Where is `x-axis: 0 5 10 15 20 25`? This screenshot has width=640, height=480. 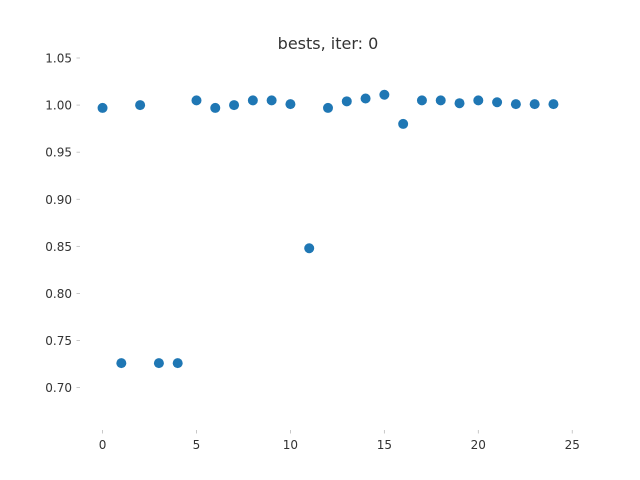
x-axis: 0 5 10 15 20 25 is located at coordinates (339, 441).